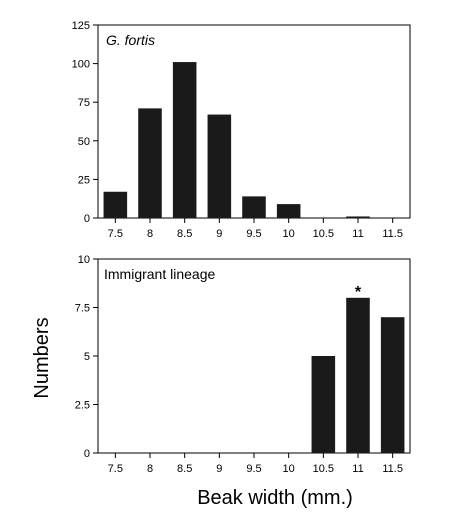 This screenshot has width=449, height=519. I want to click on bar-group: *, so click(358, 368).